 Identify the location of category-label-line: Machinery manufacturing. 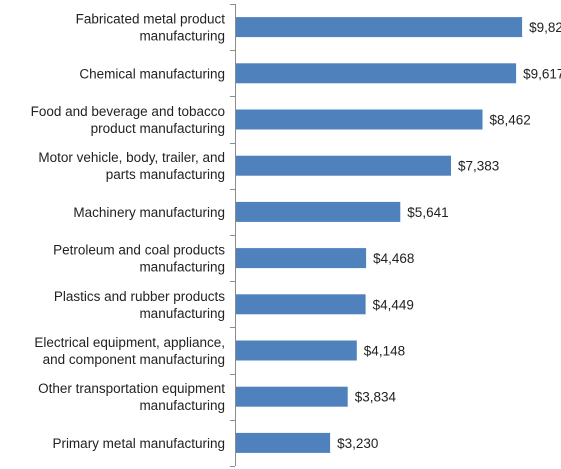
(149, 212).